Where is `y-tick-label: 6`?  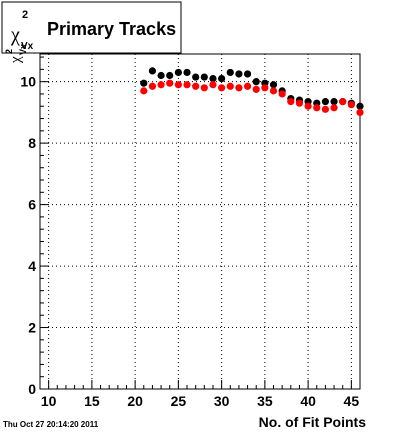 y-tick-label: 6 is located at coordinates (32, 205).